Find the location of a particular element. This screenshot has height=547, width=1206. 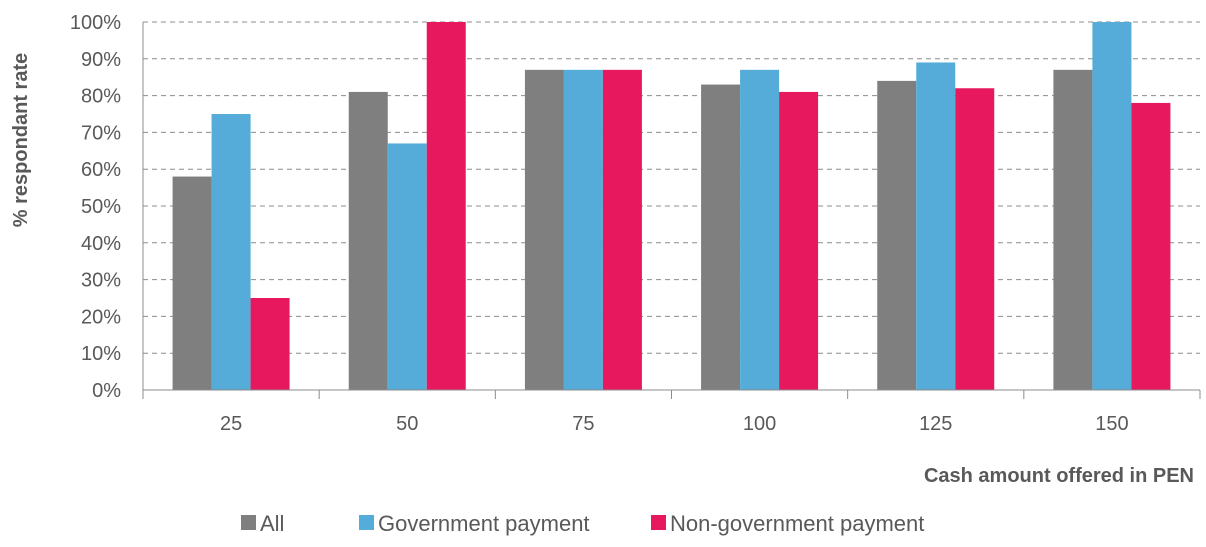

y-tick-label: 20% is located at coordinates (101, 317).